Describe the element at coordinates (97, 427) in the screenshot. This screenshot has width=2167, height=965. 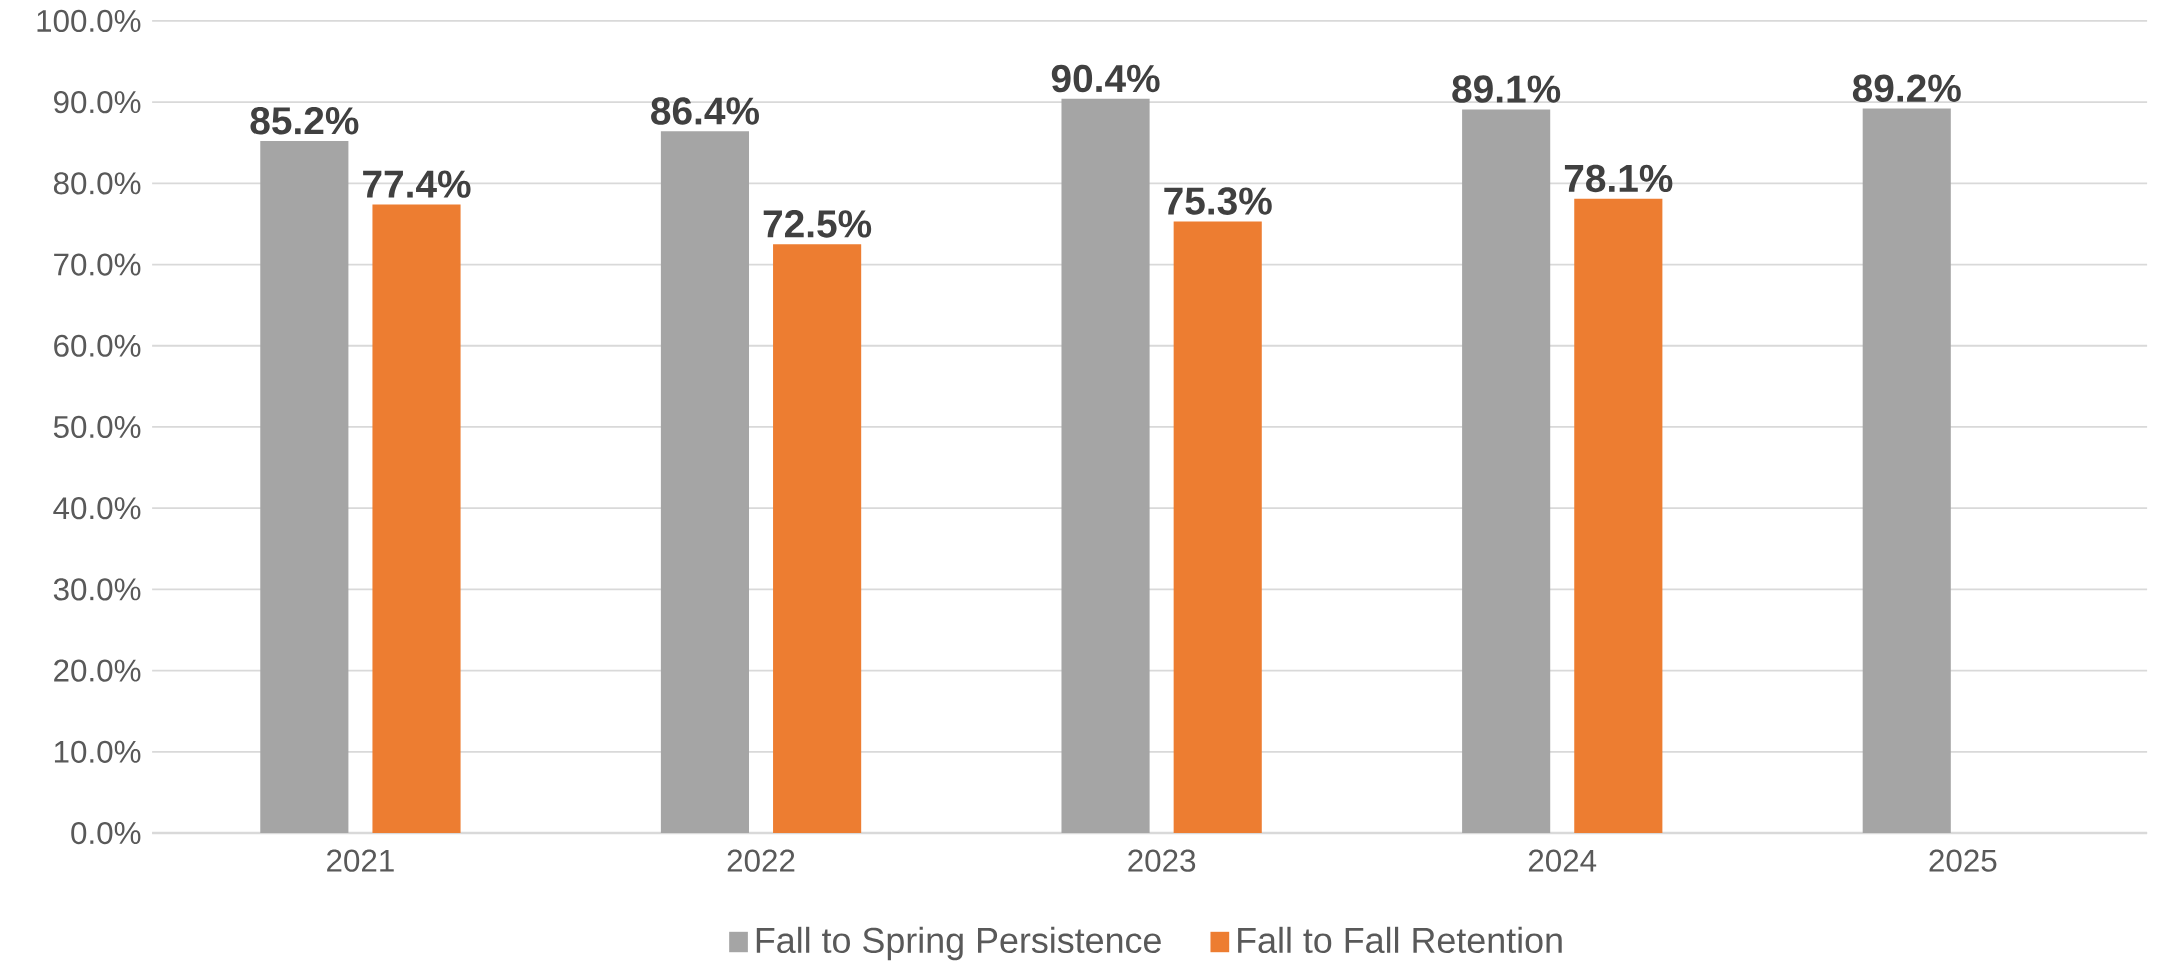
I see `y-tick-label: 50.0%` at that location.